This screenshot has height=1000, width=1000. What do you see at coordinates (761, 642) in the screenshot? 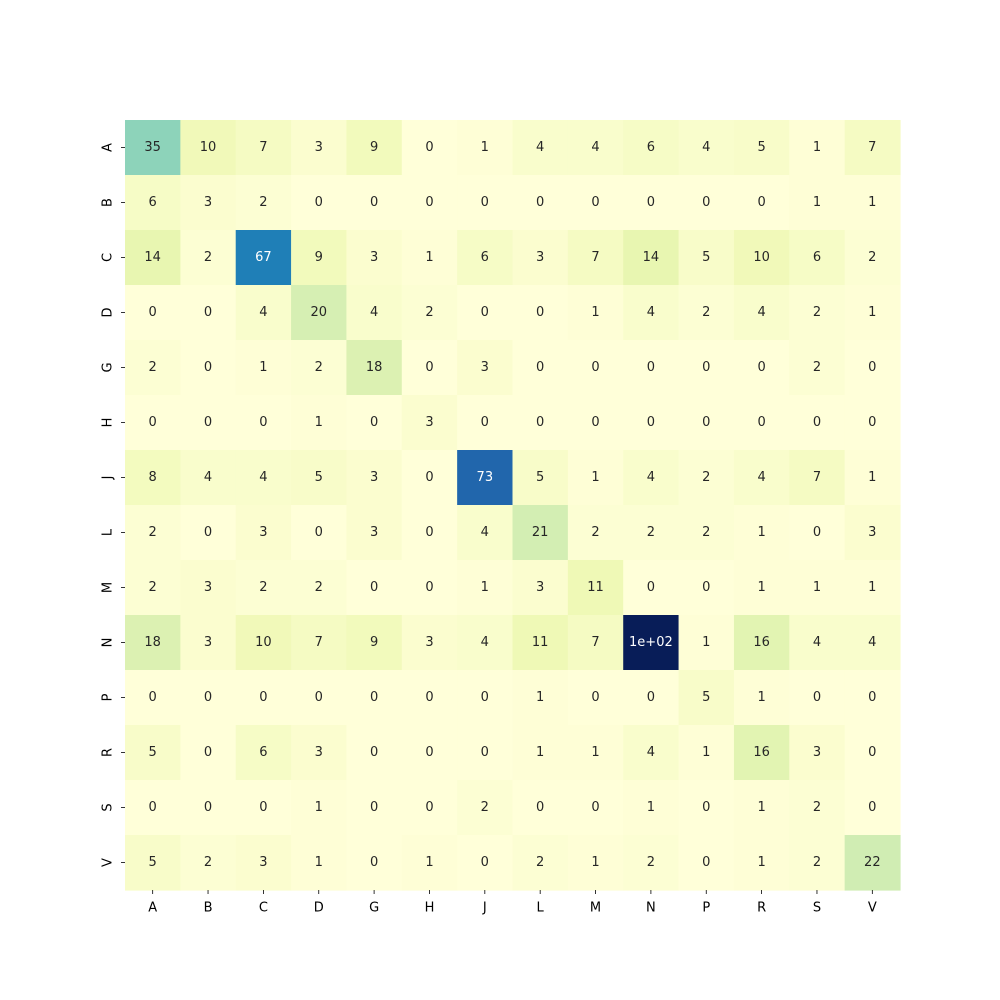
I see `cell-value-label: 16` at bounding box center [761, 642].